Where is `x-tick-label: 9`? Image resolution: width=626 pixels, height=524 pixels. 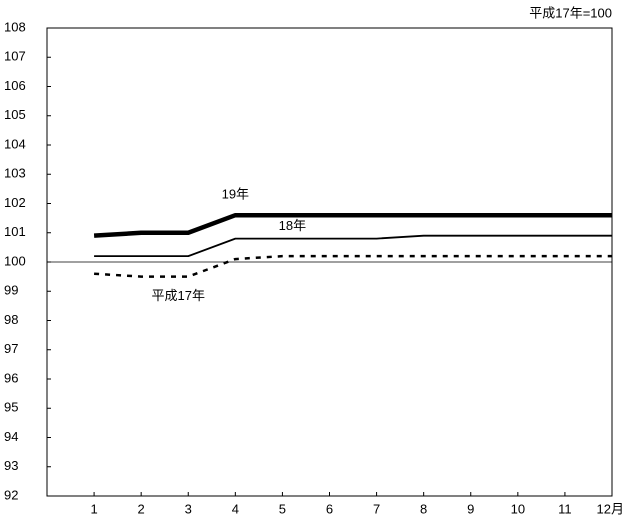
x-tick-label: 9 is located at coordinates (470, 508).